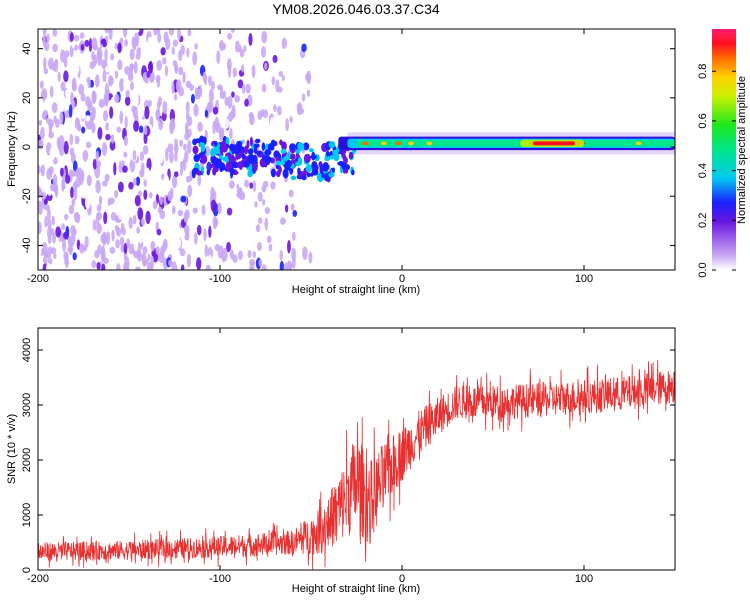 The image size is (750, 600). Describe the element at coordinates (402, 279) in the screenshot. I see `spectrogram-x-tick-label: 0` at that location.